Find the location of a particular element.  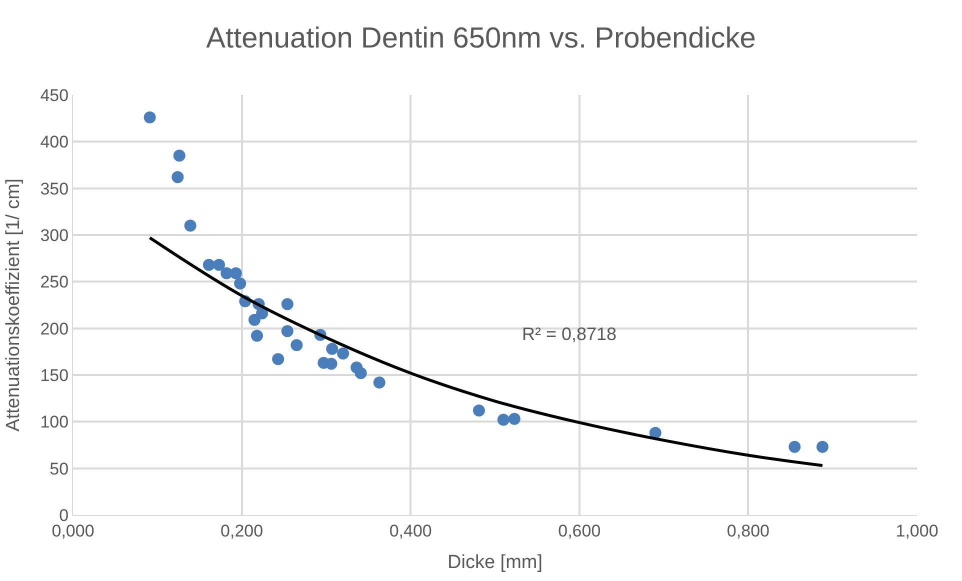

x-tick-label: 0,800 is located at coordinates (748, 530).